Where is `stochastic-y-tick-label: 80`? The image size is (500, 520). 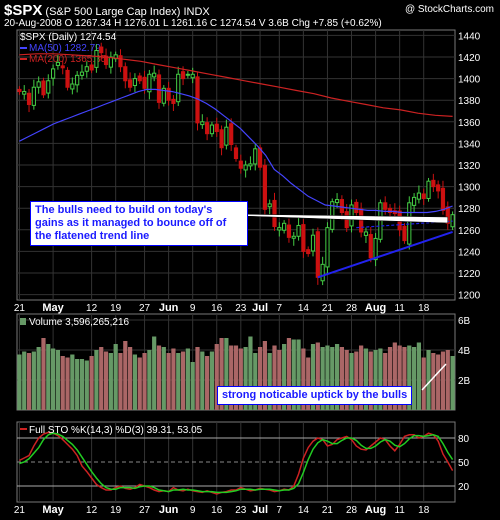 stochastic-y-tick-label: 80 is located at coordinates (464, 439).